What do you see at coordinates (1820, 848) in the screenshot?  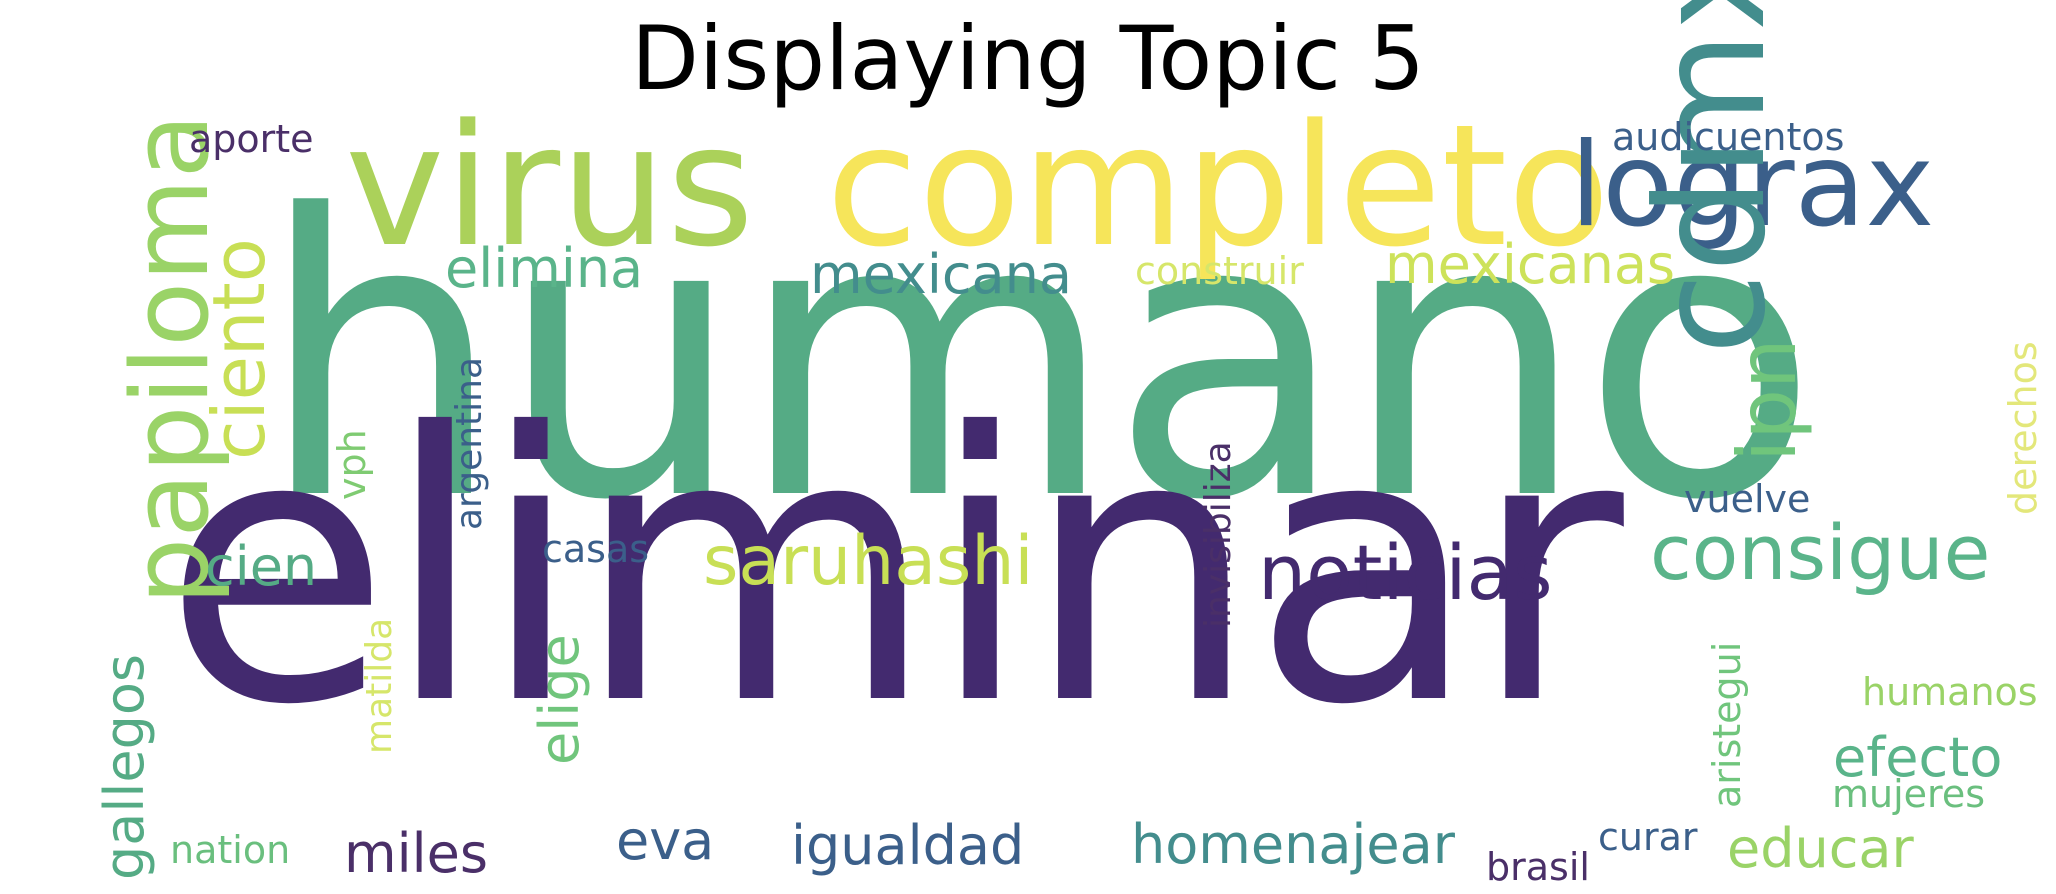 I see `word-educar: educar` at bounding box center [1820, 848].